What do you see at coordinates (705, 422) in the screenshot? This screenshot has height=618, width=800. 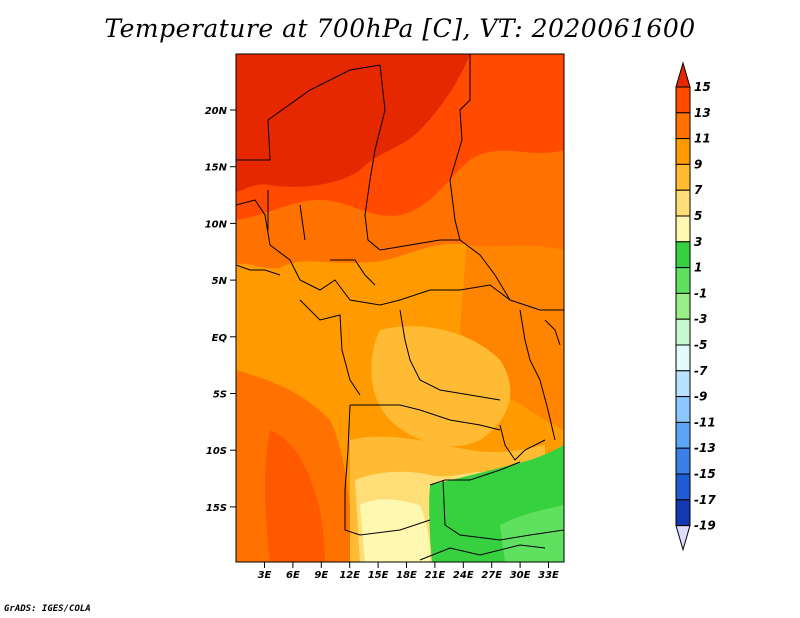 I see `colorbar-label: -11` at bounding box center [705, 422].